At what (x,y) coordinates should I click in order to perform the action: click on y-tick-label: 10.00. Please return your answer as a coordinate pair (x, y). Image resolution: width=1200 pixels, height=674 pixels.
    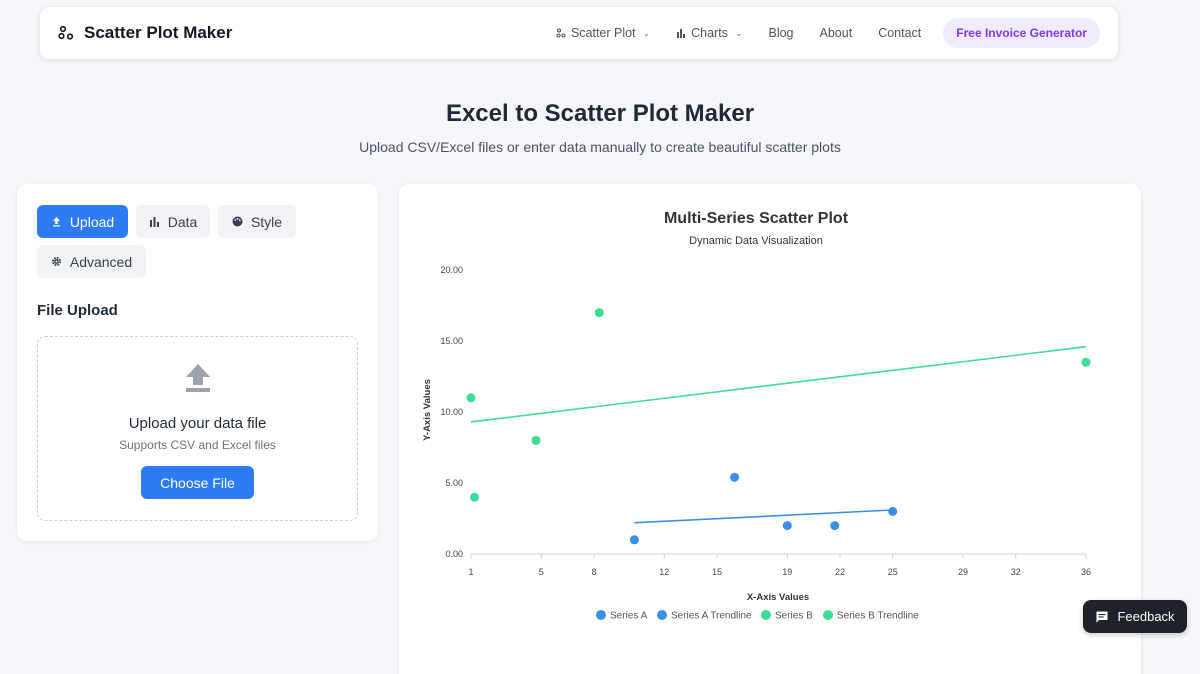
    Looking at the image, I should click on (451, 412).